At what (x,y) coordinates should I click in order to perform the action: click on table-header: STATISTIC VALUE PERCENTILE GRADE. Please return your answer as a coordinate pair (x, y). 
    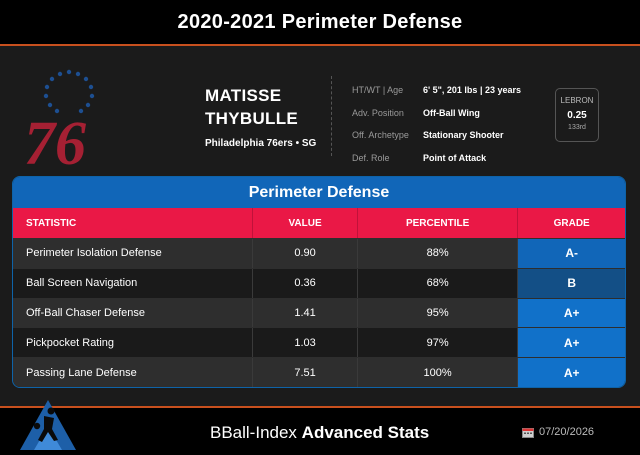
    Looking at the image, I should click on (319, 223).